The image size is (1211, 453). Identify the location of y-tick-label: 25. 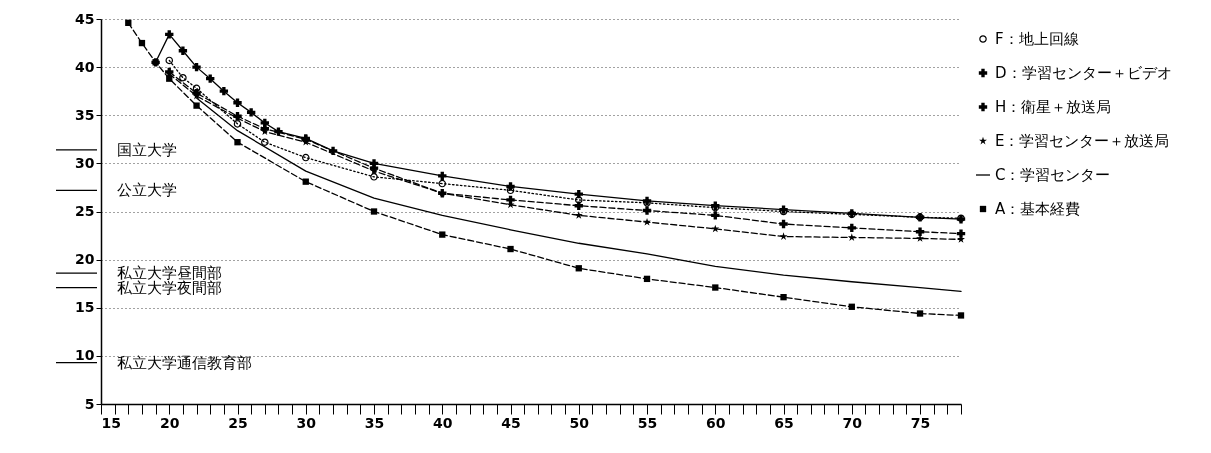
(85, 211).